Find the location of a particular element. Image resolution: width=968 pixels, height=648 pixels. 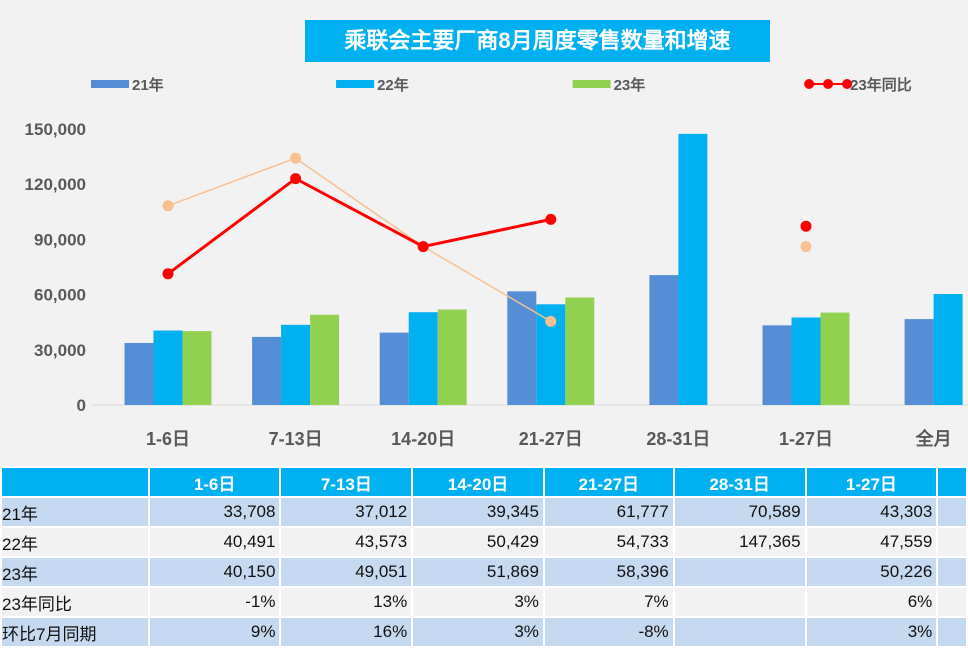

y-tick-label: 150,000 is located at coordinates (55, 129).